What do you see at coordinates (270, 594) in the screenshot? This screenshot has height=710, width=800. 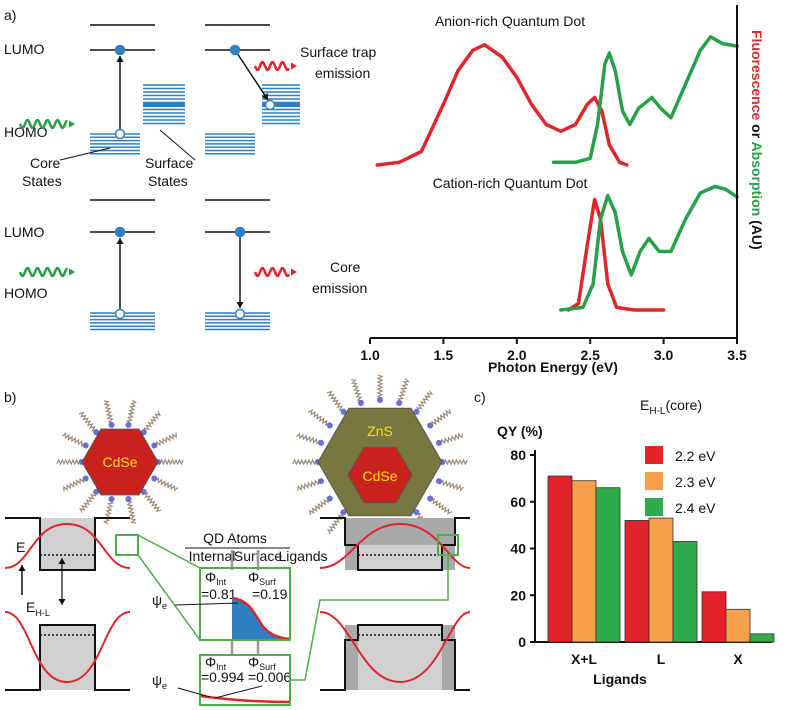 I see `fraction: =0.19` at bounding box center [270, 594].